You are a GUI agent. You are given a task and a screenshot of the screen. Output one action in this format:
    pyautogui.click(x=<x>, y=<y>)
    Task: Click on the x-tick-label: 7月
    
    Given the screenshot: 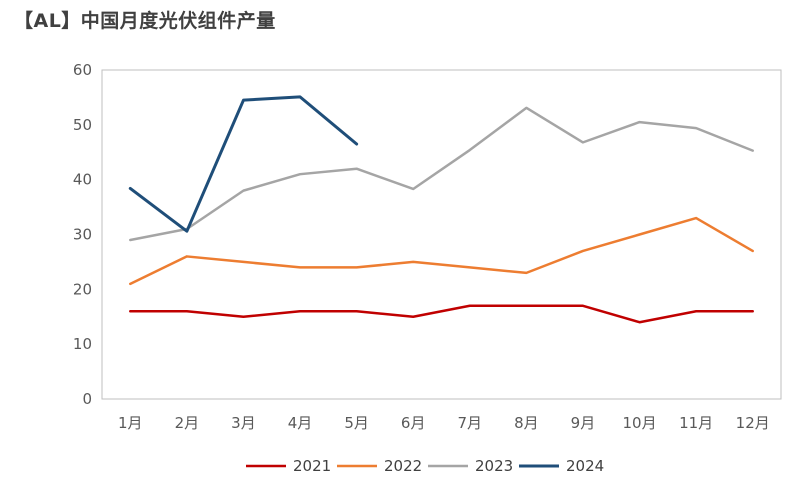 What is the action you would take?
    pyautogui.click(x=470, y=423)
    